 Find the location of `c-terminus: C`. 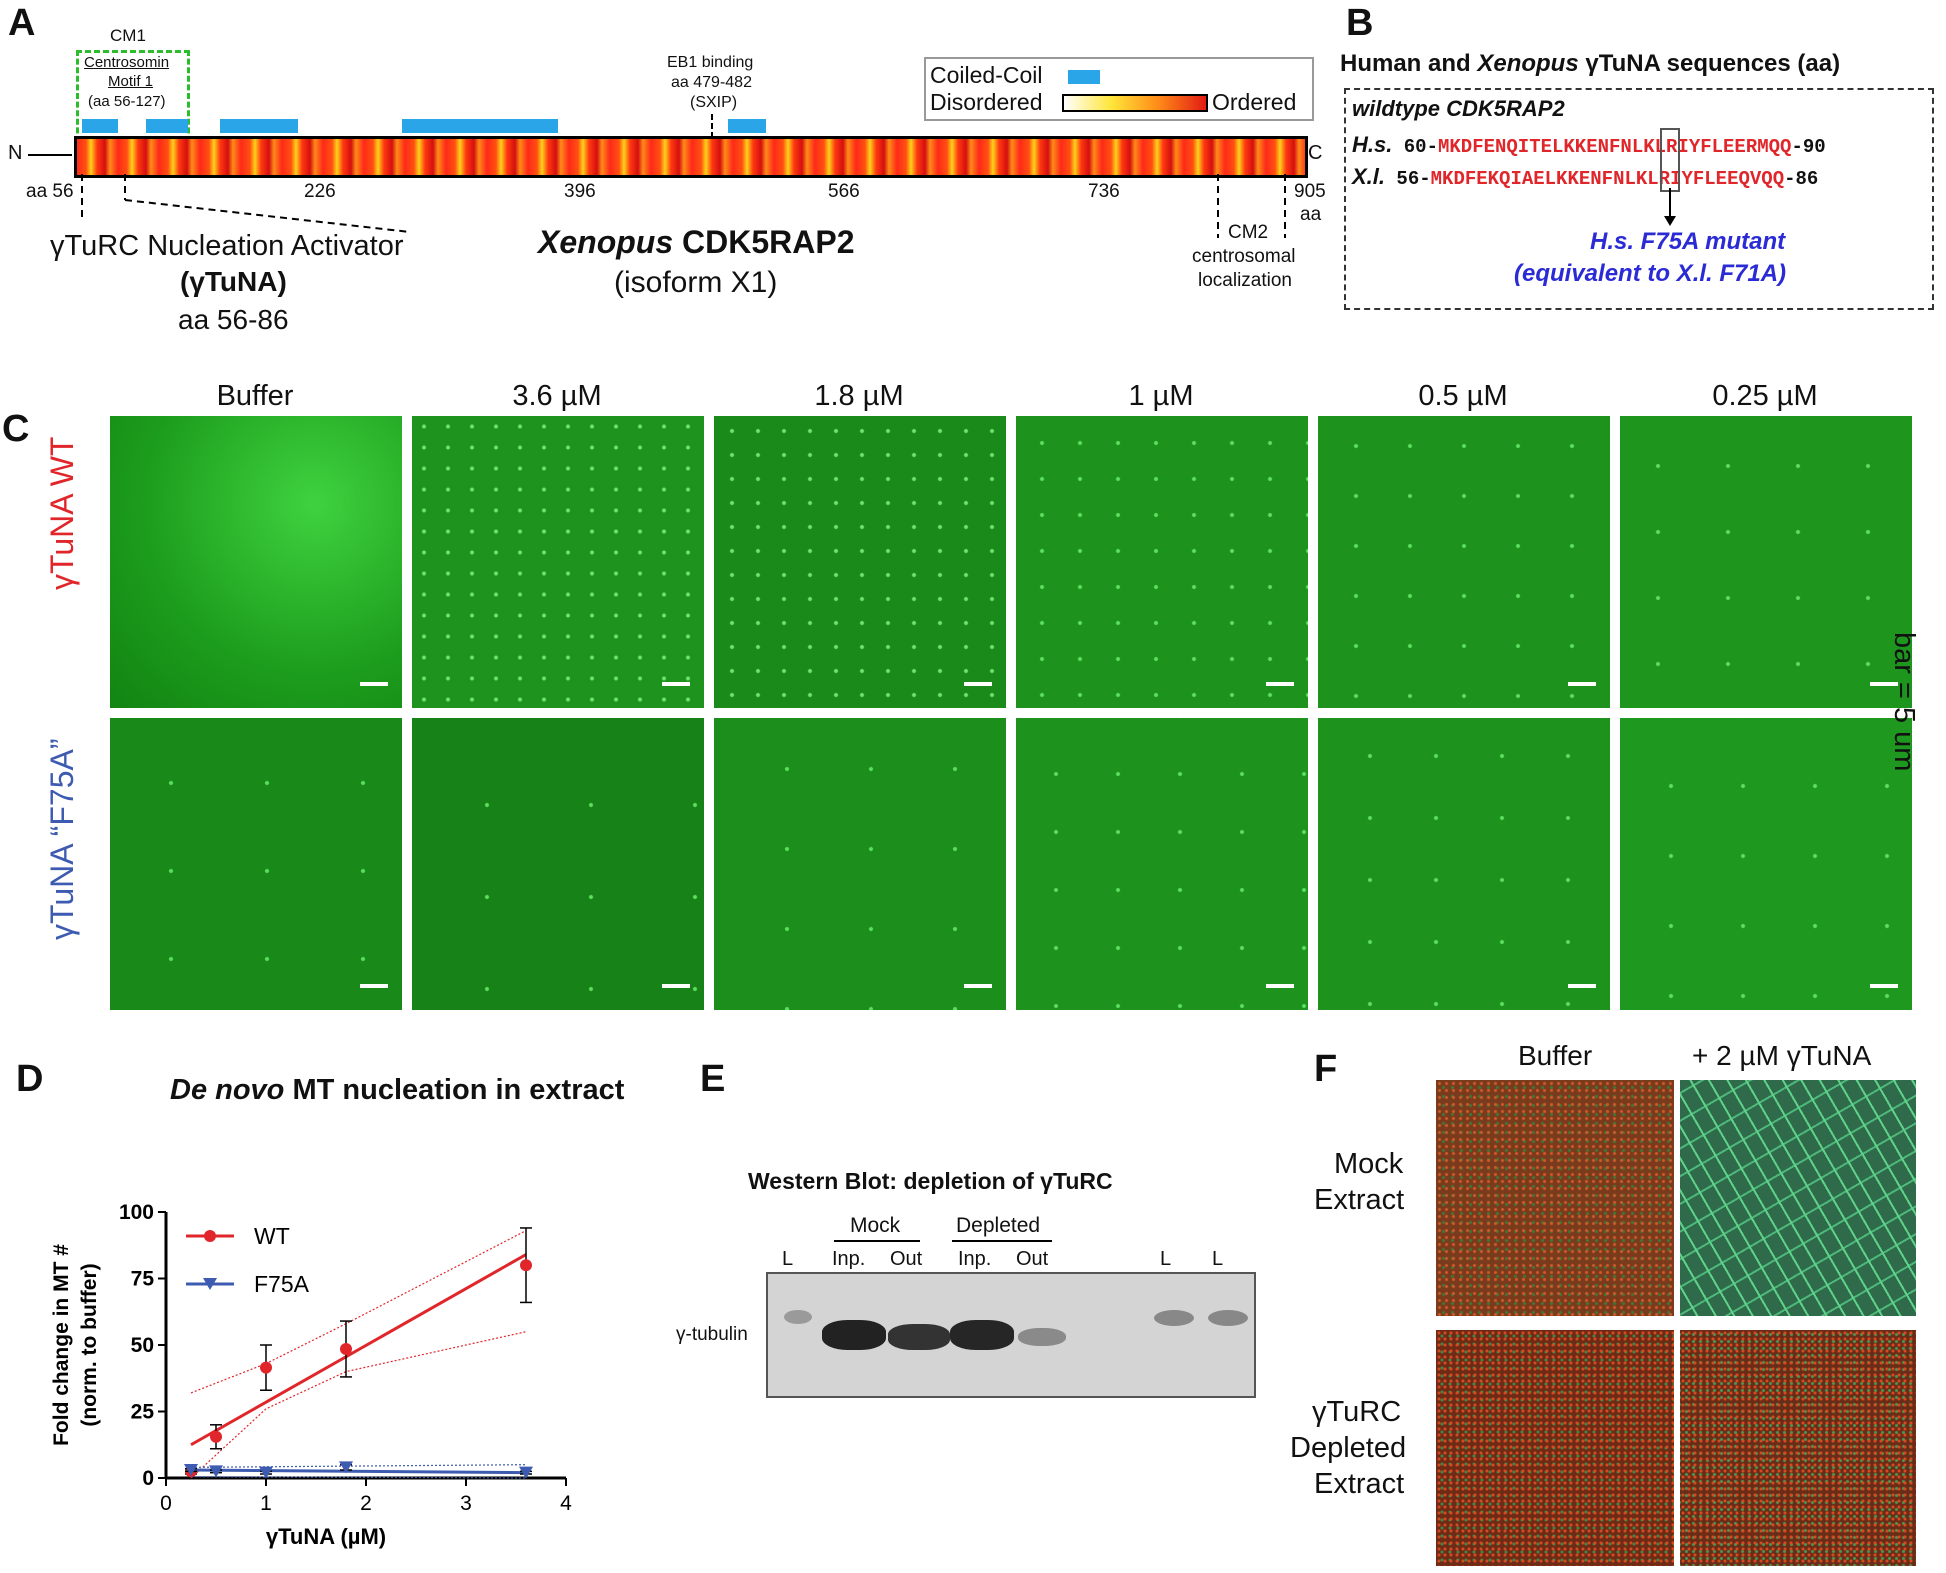

c-terminus: C is located at coordinates (1315, 153).